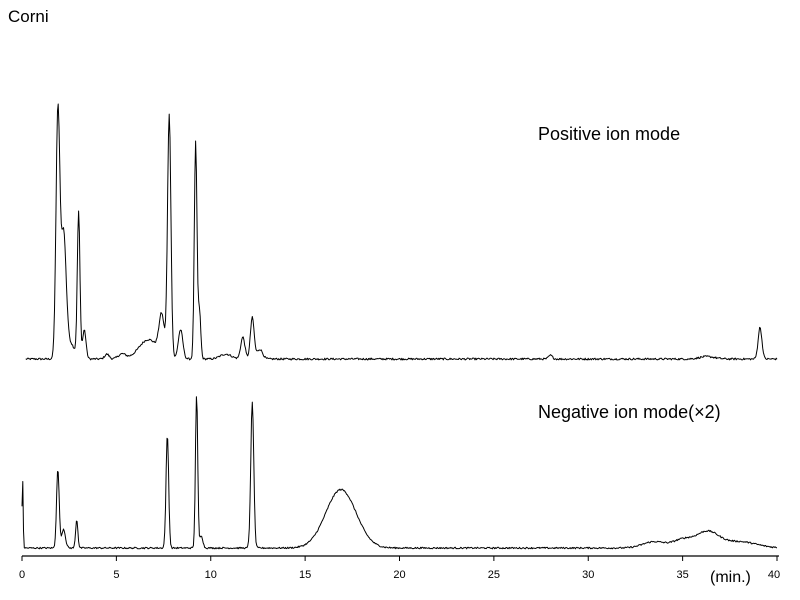 Image resolution: width=800 pixels, height=600 pixels. Describe the element at coordinates (211, 575) in the screenshot. I see `x-tick-label: 10` at that location.